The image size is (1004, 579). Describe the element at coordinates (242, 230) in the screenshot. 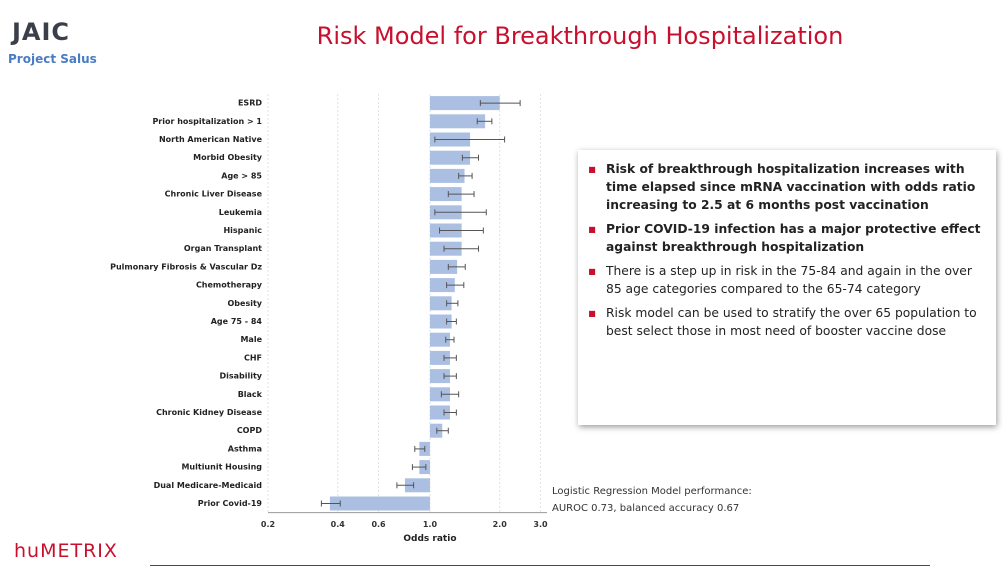

I see `y-tick-label: Hispanic` at that location.